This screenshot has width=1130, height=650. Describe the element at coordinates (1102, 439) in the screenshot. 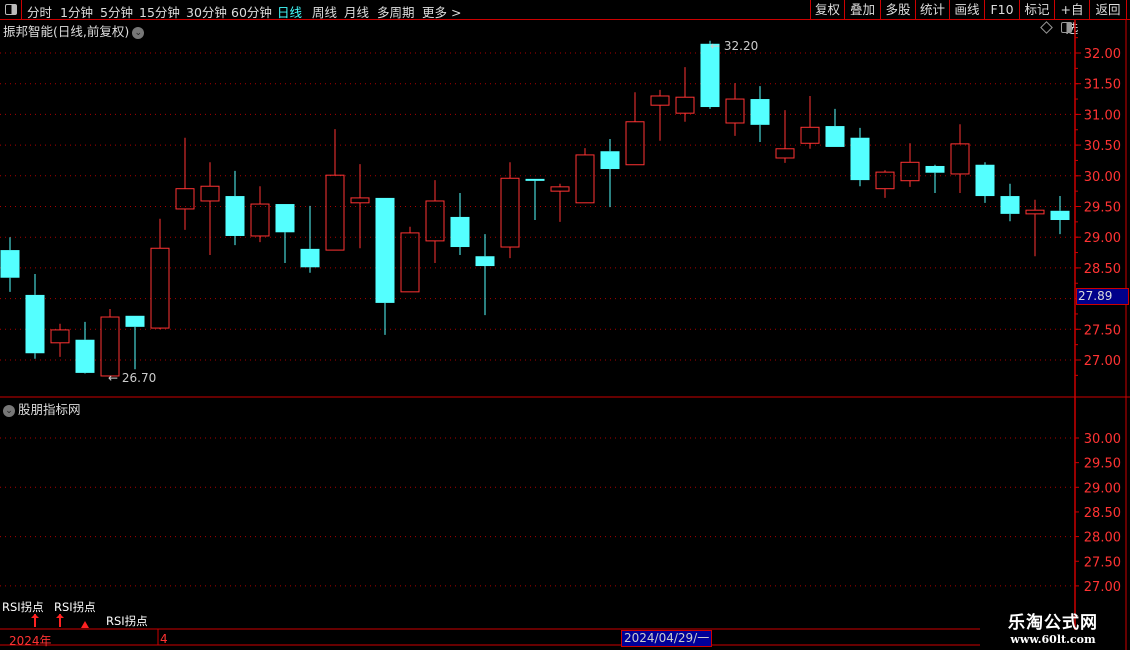

I see `y-tick-label: 30.00` at that location.